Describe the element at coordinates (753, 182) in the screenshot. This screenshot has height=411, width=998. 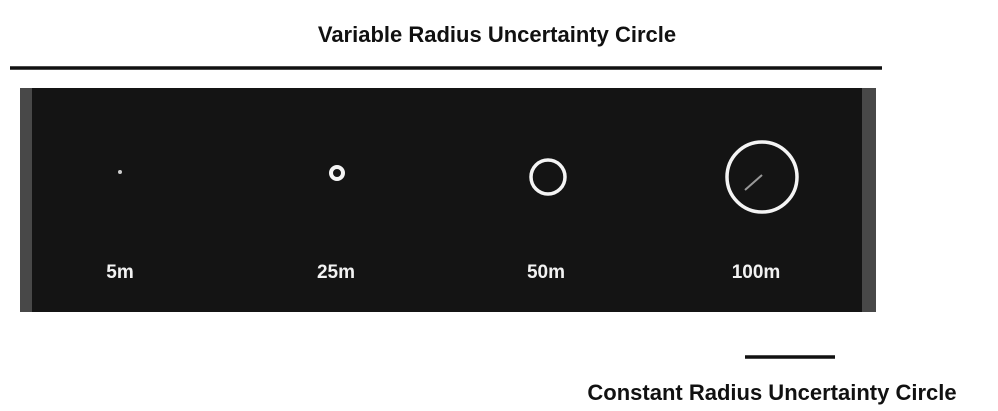
I see `heading-mark` at that location.